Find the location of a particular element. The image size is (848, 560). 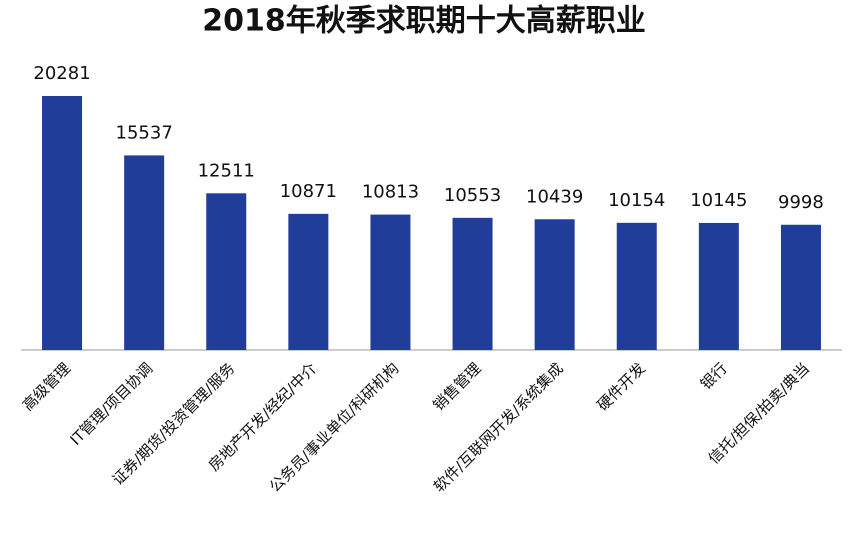

x-tick-label: IT管理/项目协调 is located at coordinates (112, 404).